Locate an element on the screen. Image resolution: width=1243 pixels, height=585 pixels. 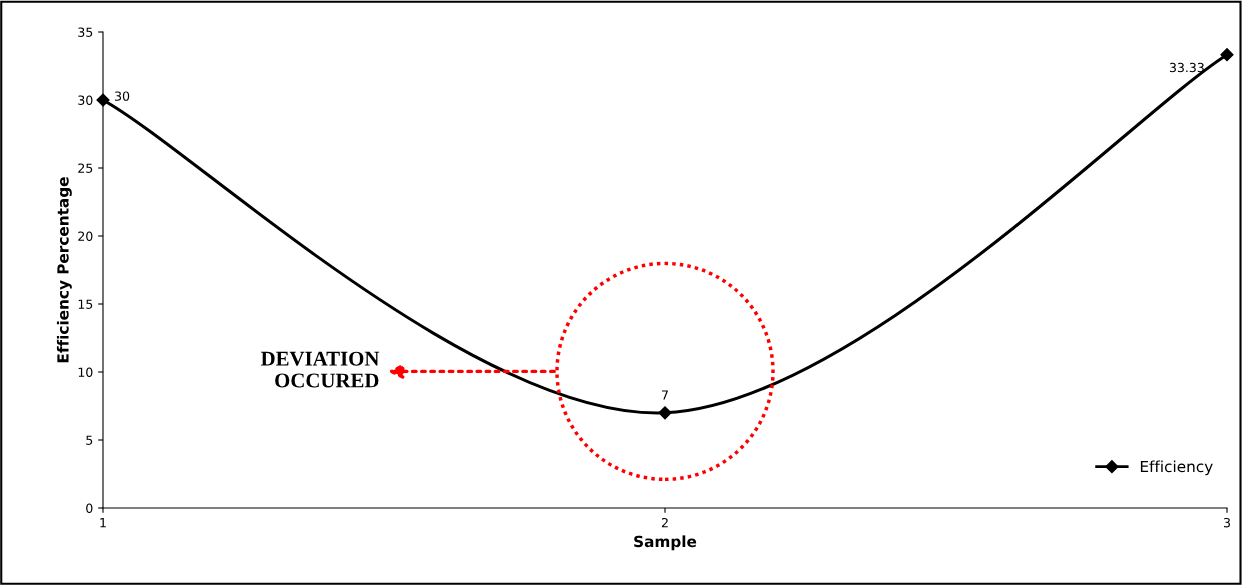
data-label: 30 is located at coordinates (122, 96).